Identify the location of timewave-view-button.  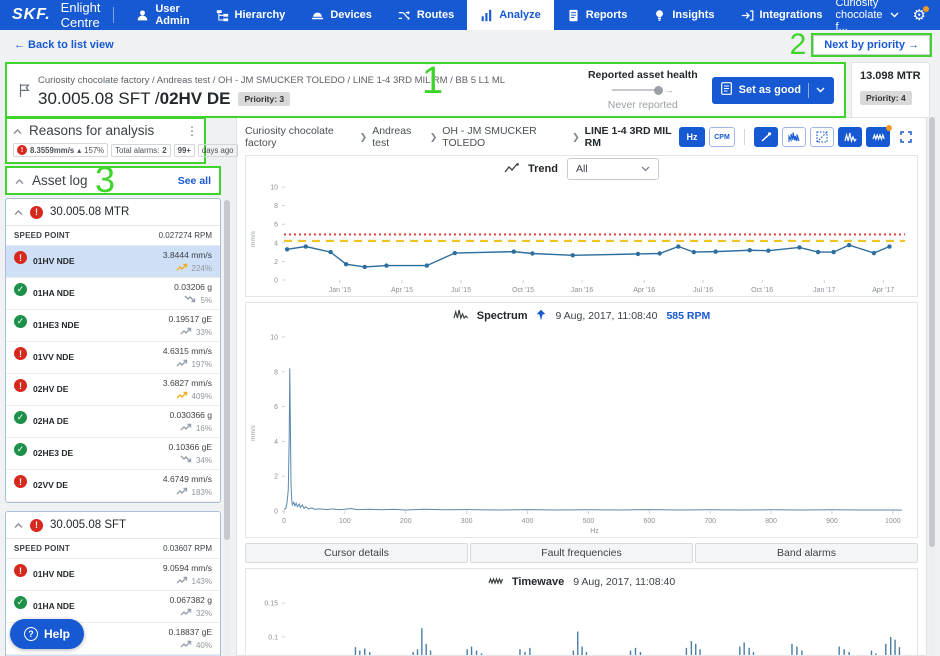
(879, 136).